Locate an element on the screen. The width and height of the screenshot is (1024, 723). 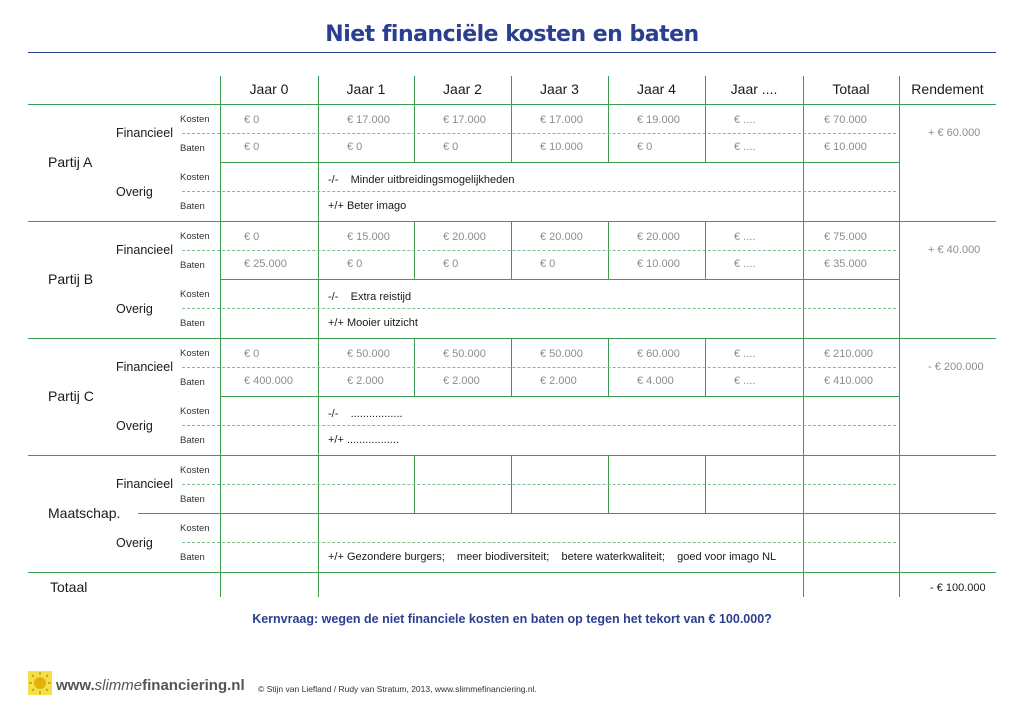
value-baten: € 4.000 is located at coordinates (655, 381).